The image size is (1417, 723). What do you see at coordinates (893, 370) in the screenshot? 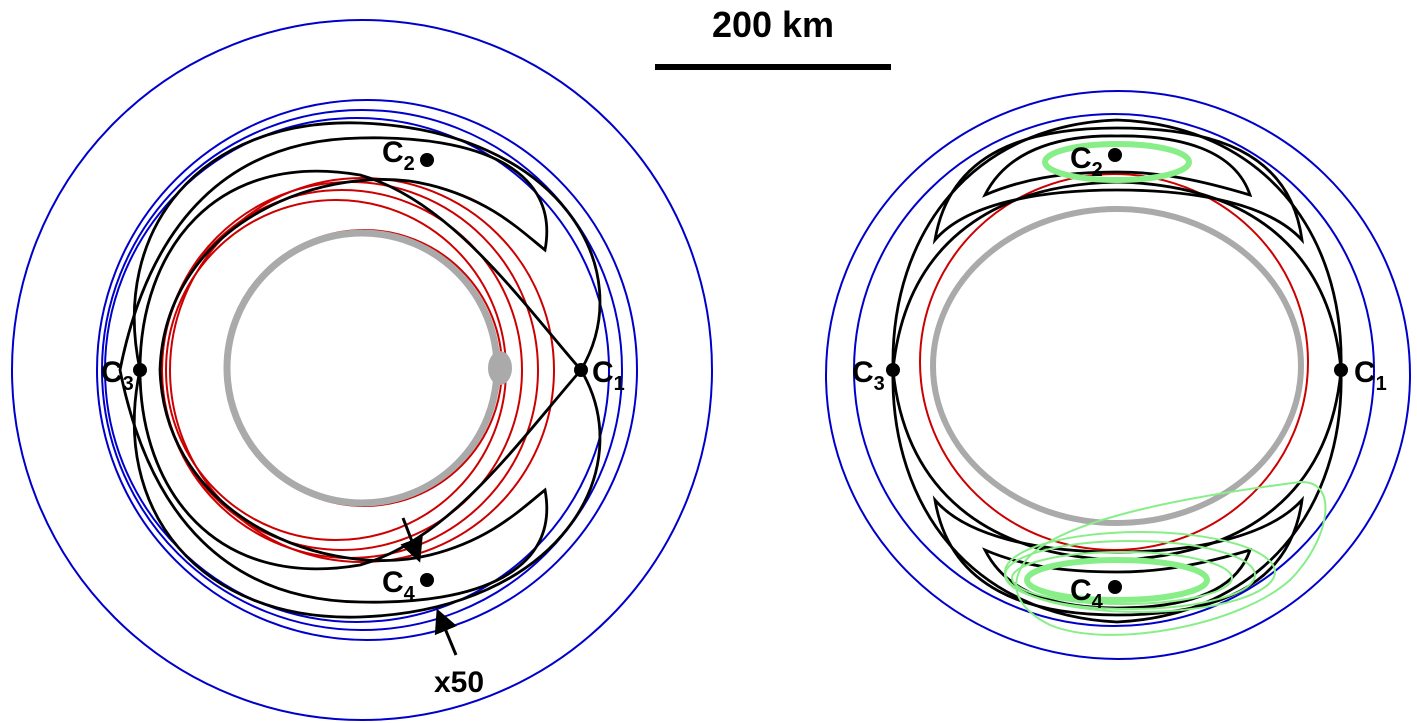
I see `right-c3-point` at bounding box center [893, 370].